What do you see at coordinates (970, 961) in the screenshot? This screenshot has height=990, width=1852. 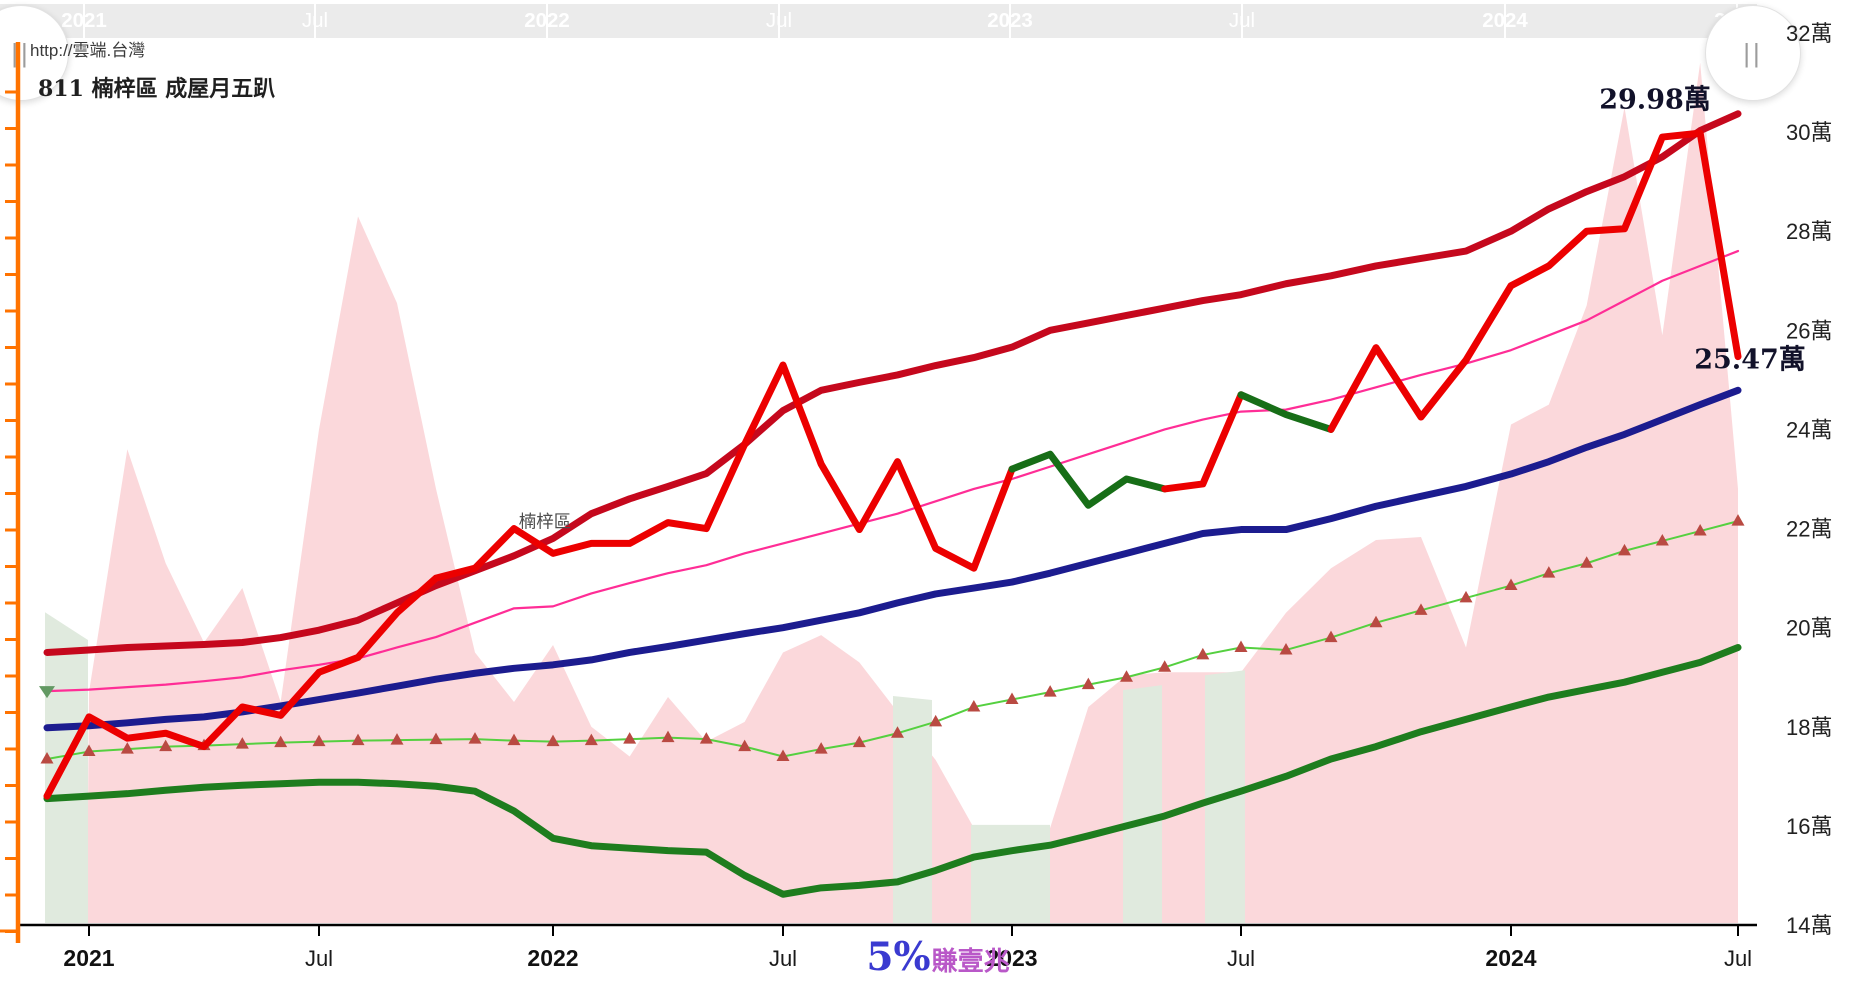 I see `watermark-brand: 賺壹兆` at bounding box center [970, 961].